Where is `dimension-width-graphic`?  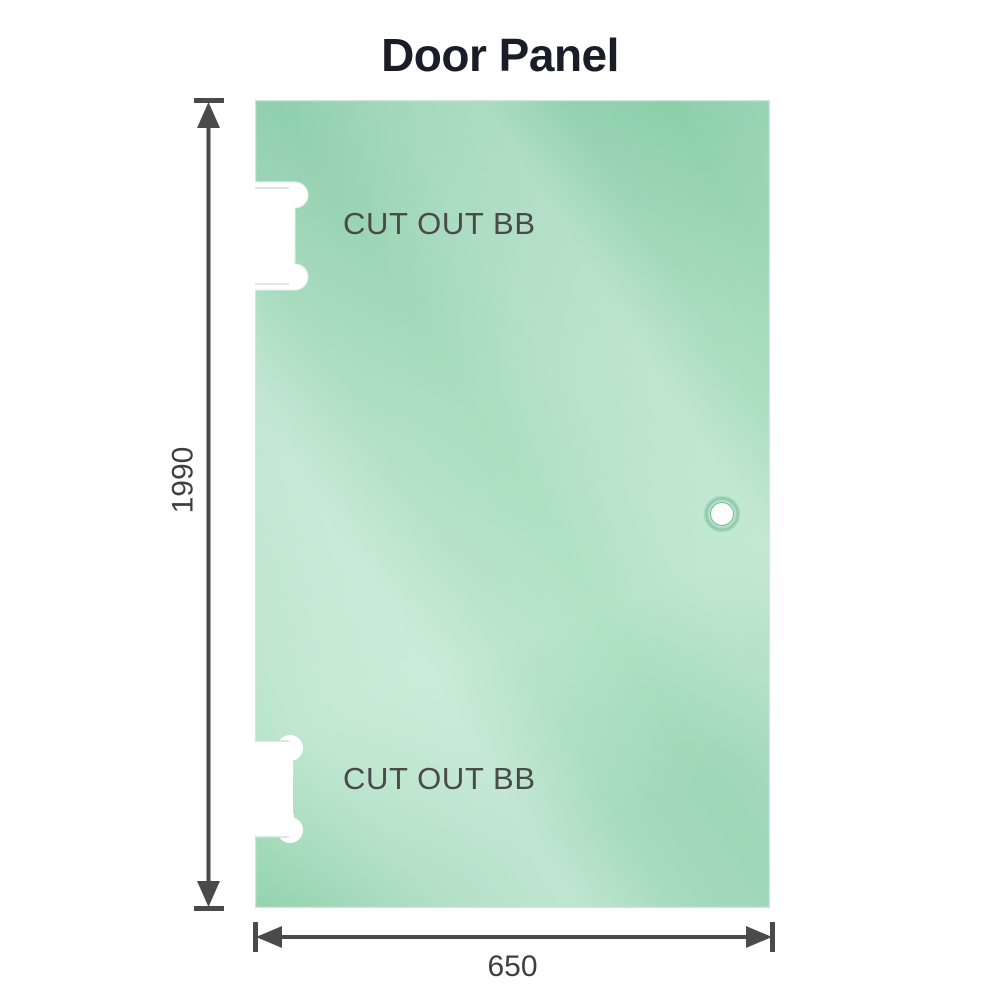 dimension-width-graphic is located at coordinates (514, 937).